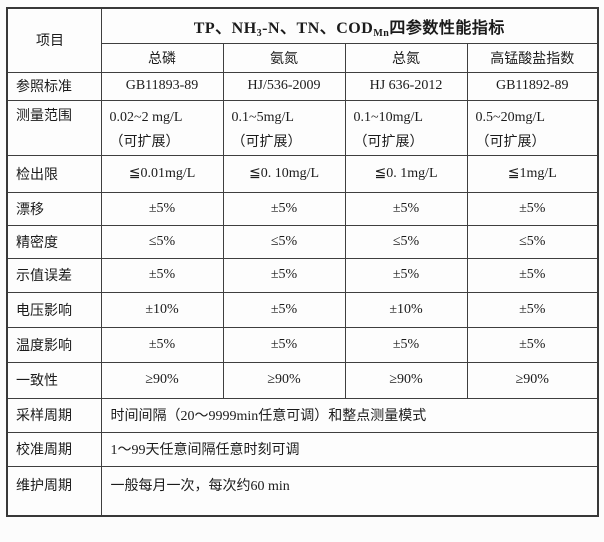 The height and width of the screenshot is (542, 604). What do you see at coordinates (349, 449) in the screenshot?
I see `merged-value-cell: 1～99天任意间隔任意时刻可调` at bounding box center [349, 449].